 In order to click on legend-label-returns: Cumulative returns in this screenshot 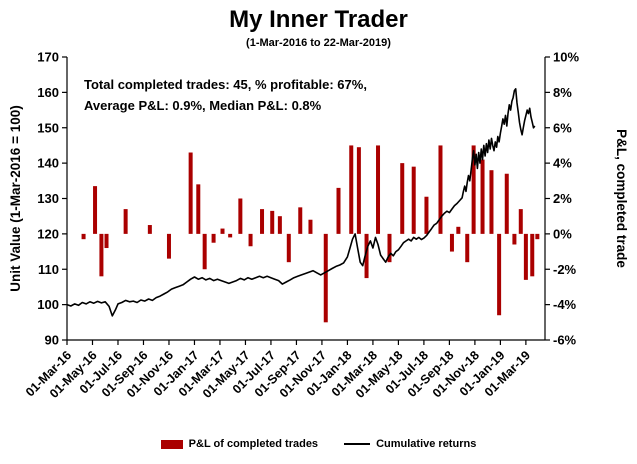, I will do `click(426, 444)`.